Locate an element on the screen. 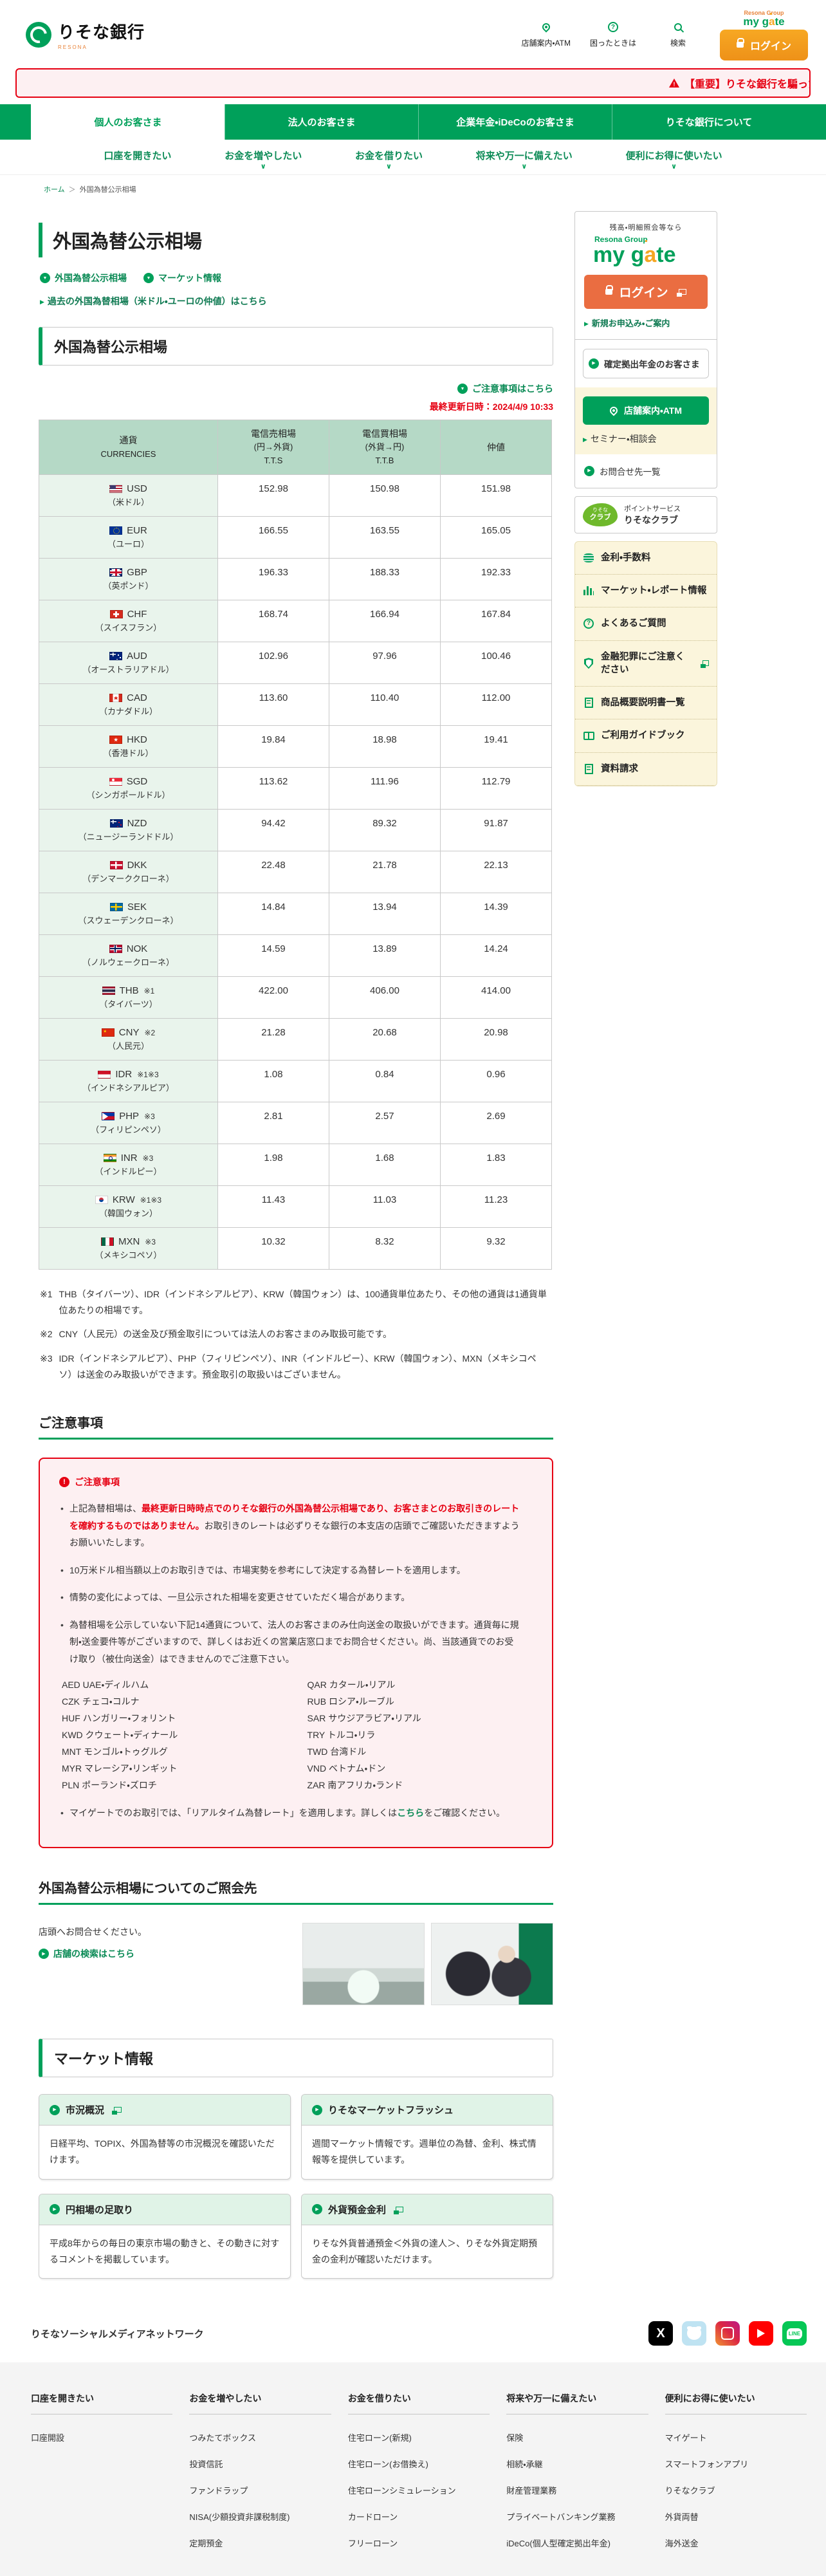  currency-row: NZD （ニュージーランドドル） 94.42 89.32 91.87 is located at coordinates (295, 830).